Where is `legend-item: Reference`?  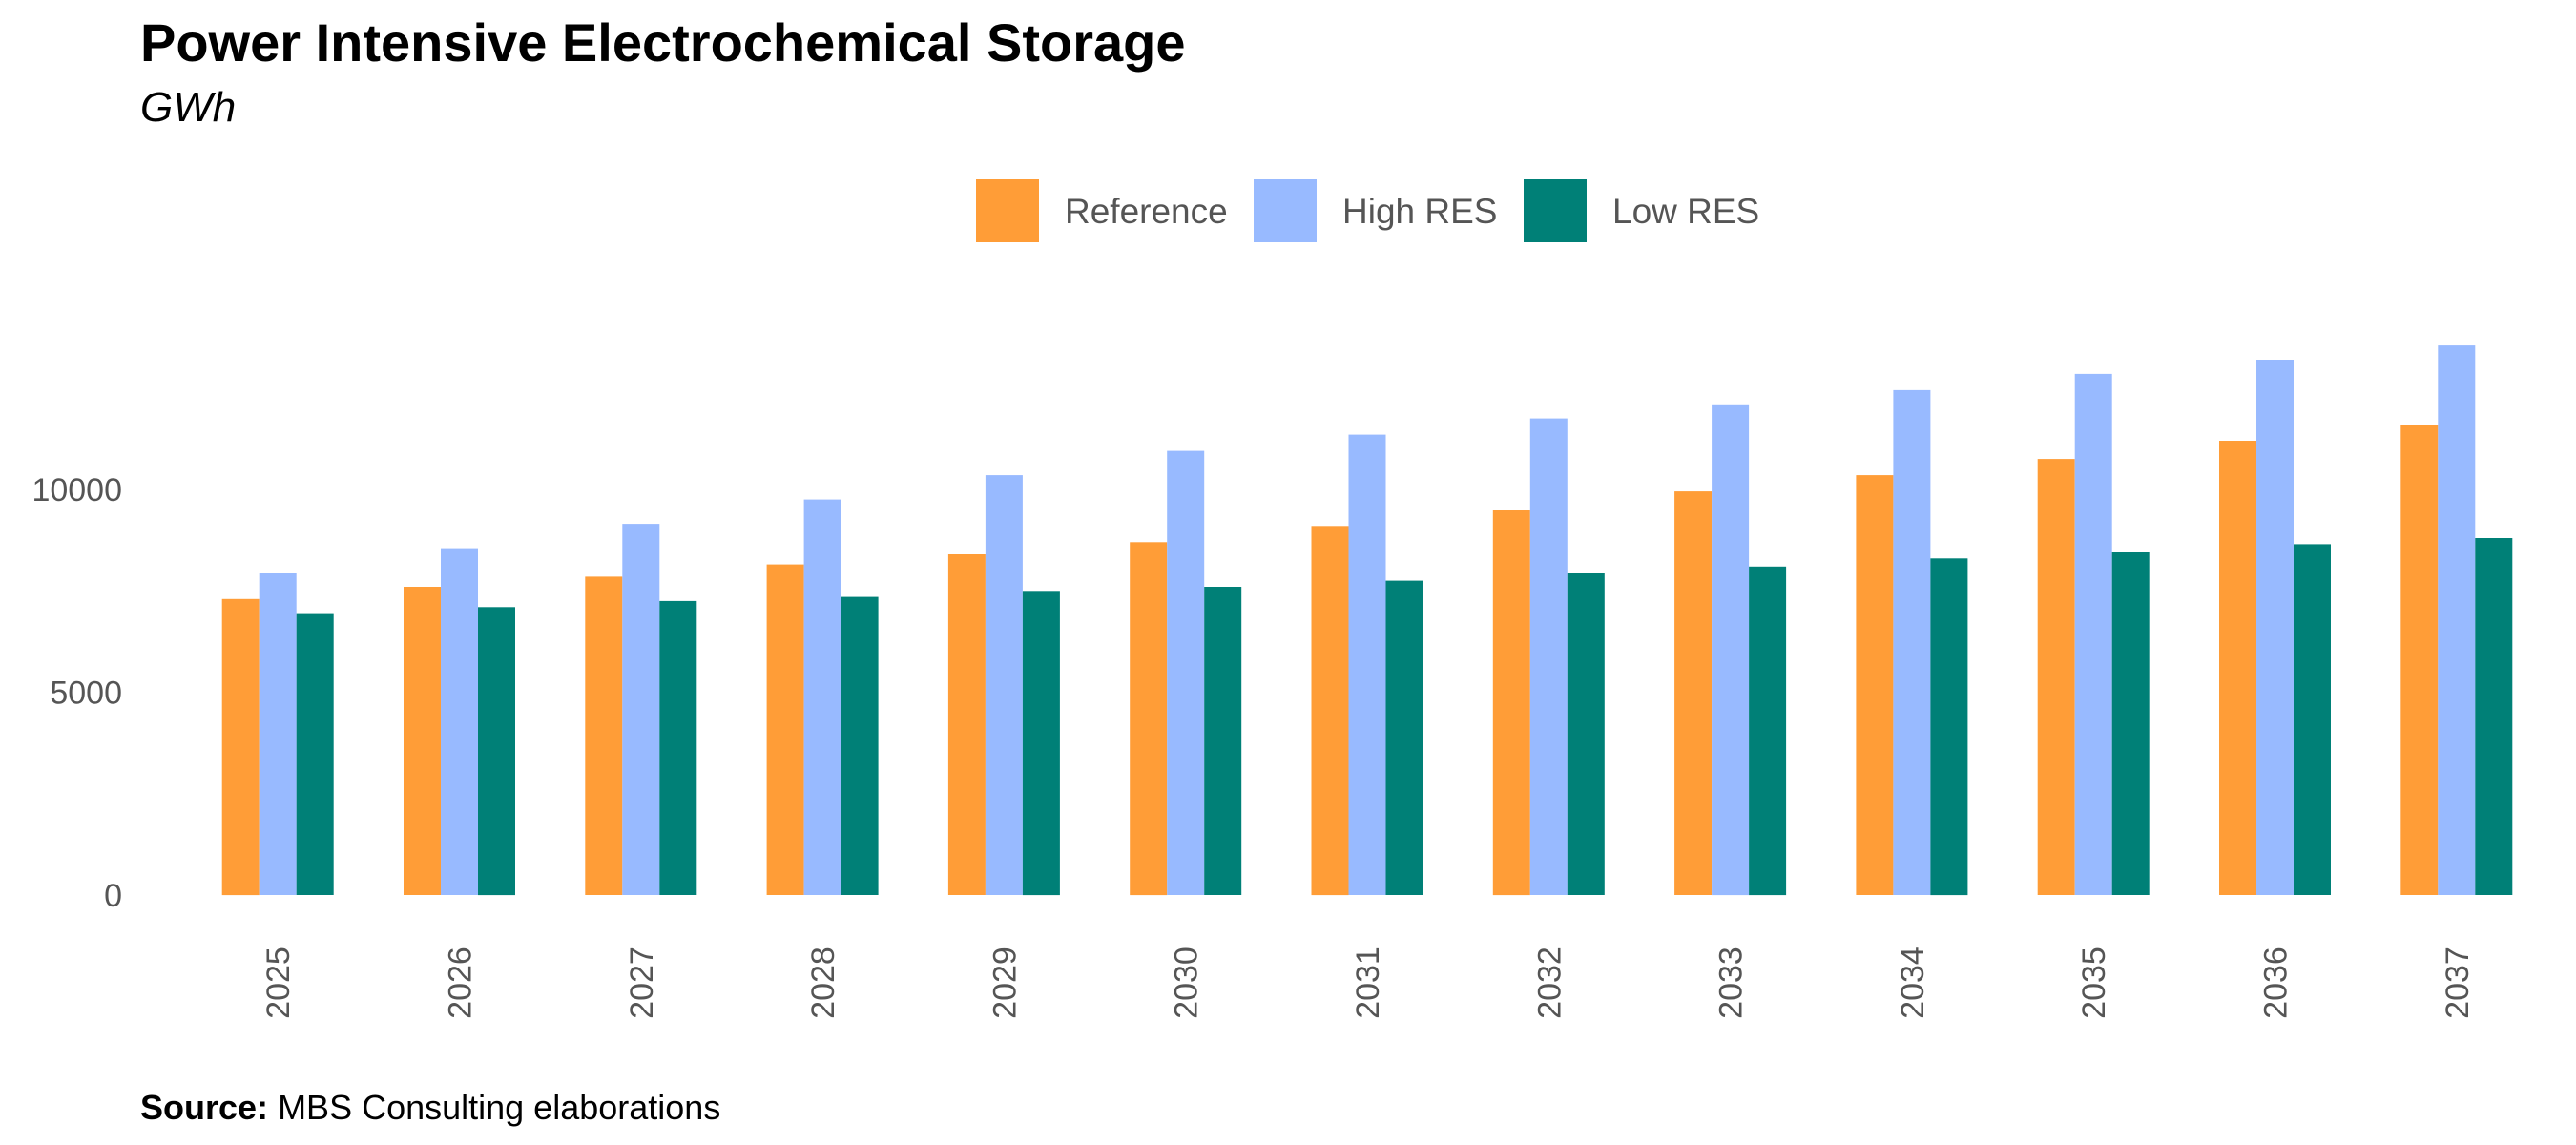 legend-item: Reference is located at coordinates (1102, 211).